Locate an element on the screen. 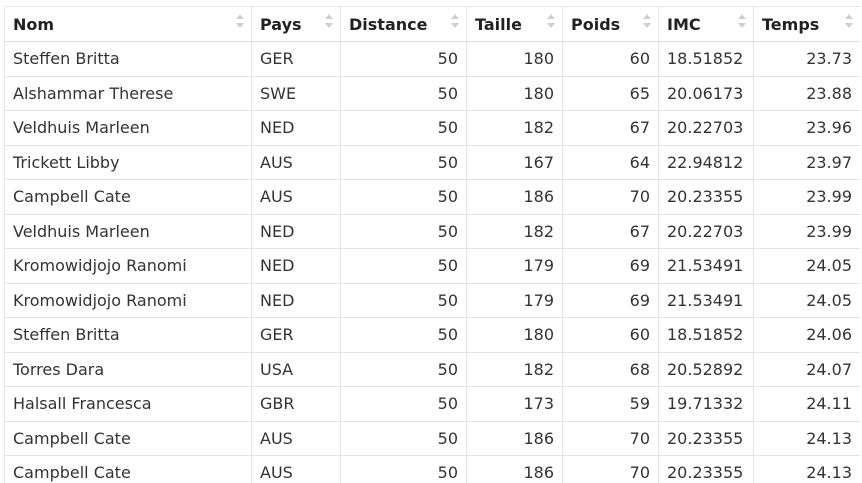 Image resolution: width=862 pixels, height=483 pixels. table-cell-pays: SWE is located at coordinates (296, 93).